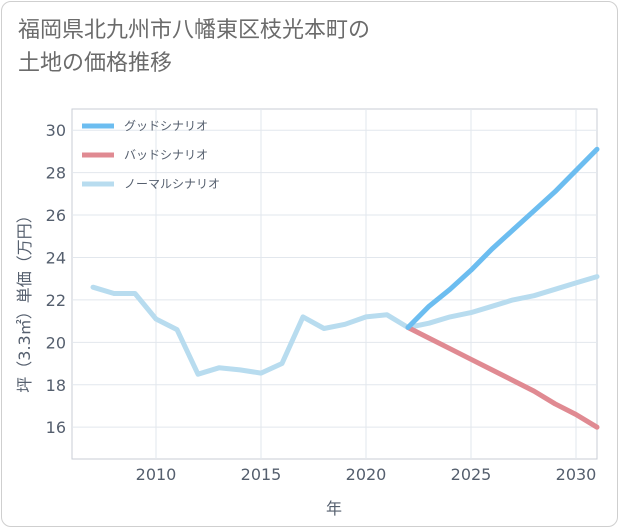 The image size is (621, 530). What do you see at coordinates (576, 474) in the screenshot?
I see `x-tick-2030: 2030` at bounding box center [576, 474].